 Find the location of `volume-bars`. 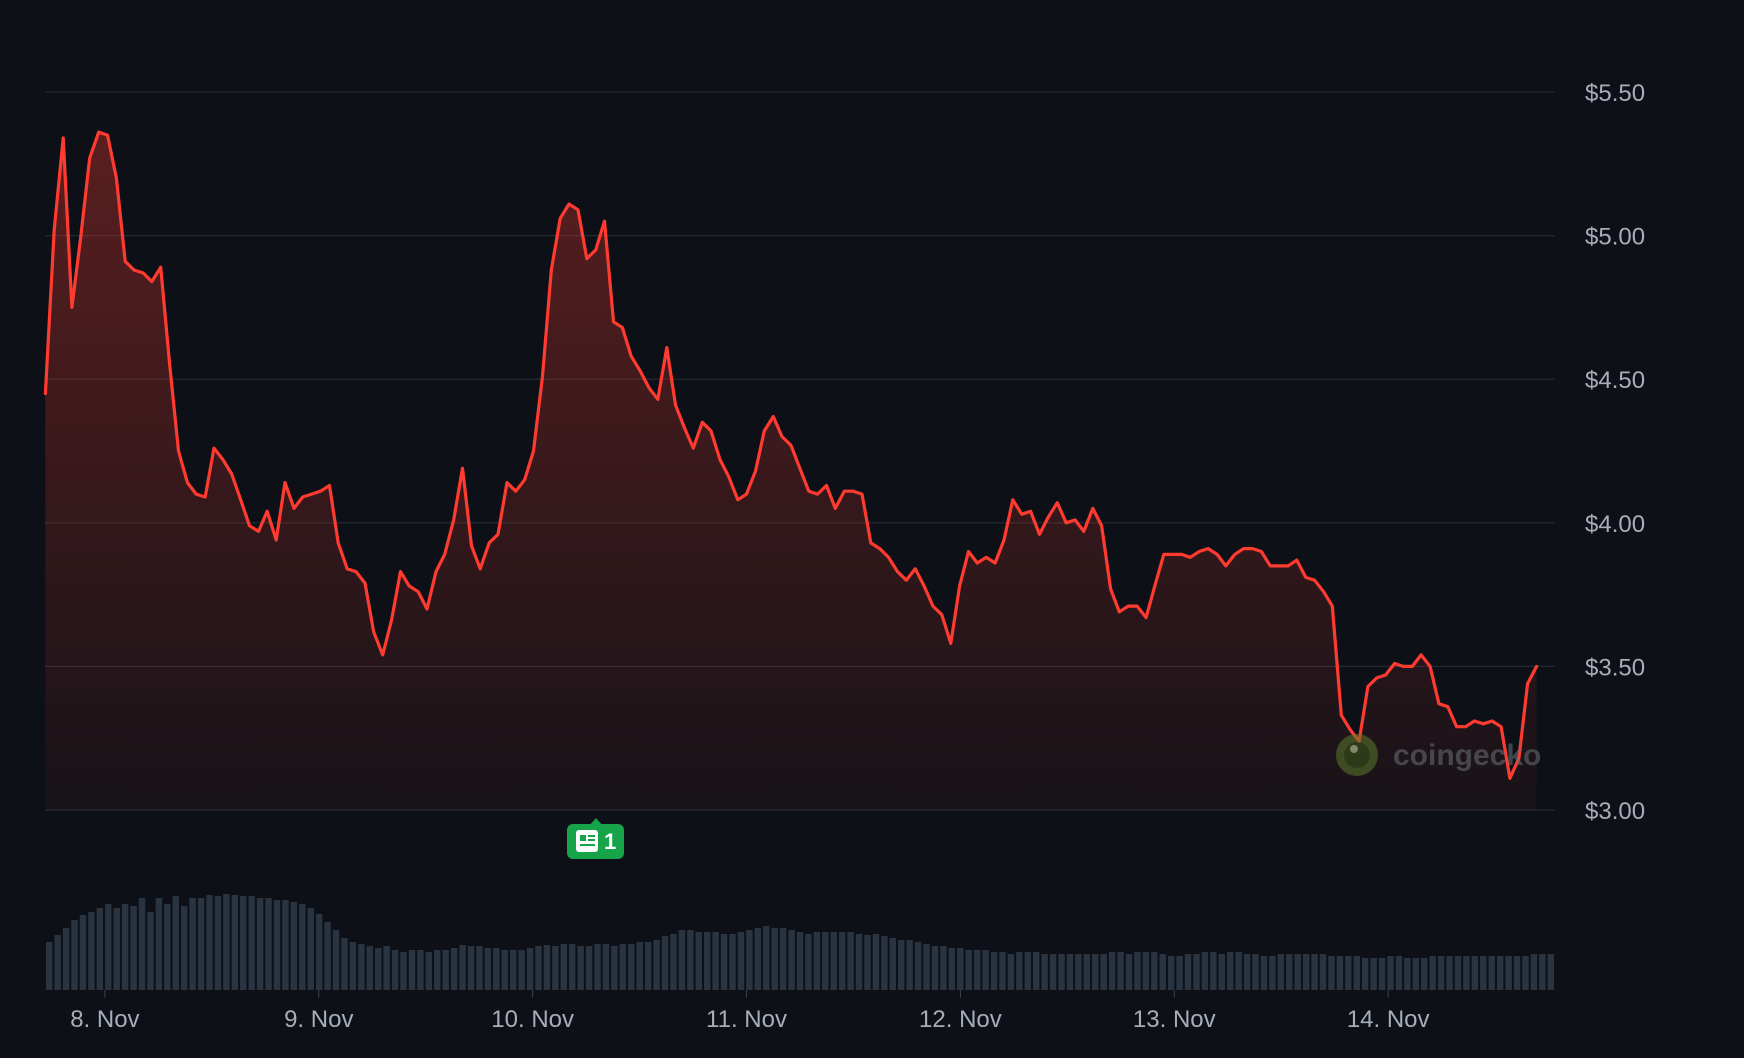

volume-bars is located at coordinates (800, 942).